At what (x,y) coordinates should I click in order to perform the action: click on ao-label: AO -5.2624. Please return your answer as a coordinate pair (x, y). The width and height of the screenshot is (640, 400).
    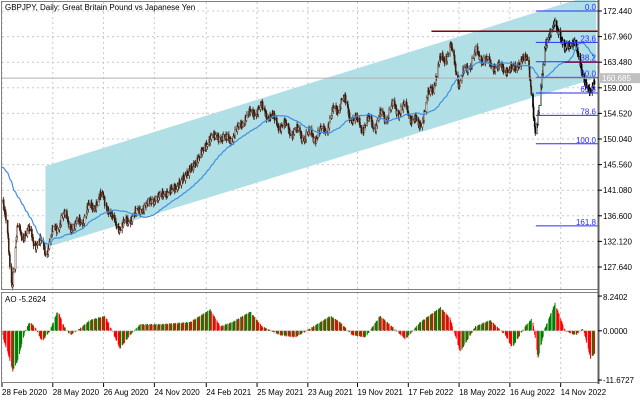
    Looking at the image, I should click on (25, 299).